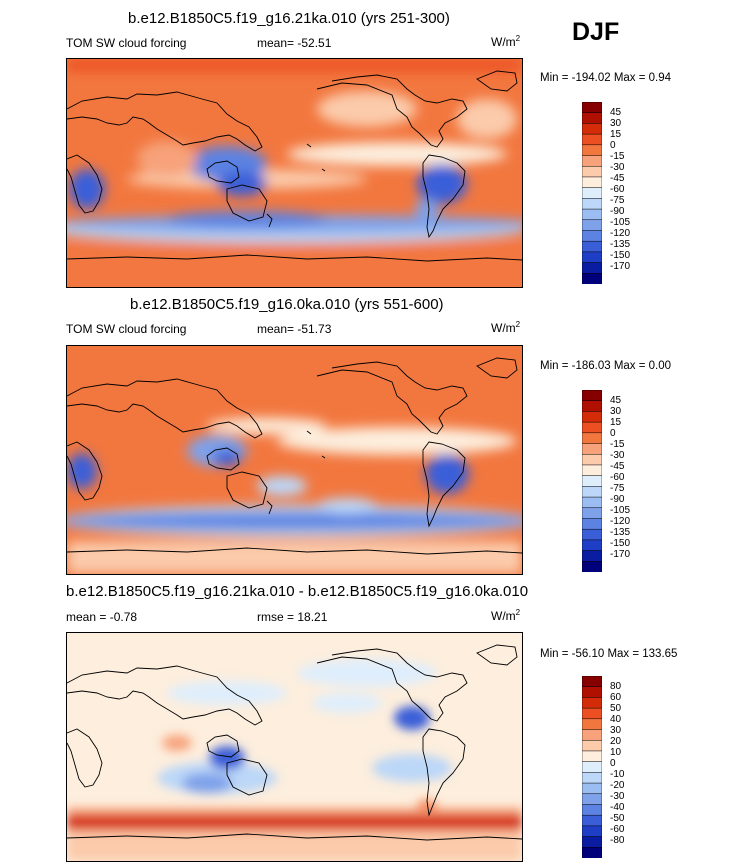 This screenshot has height=866, width=733. What do you see at coordinates (617, 211) in the screenshot?
I see `panel1-colorbar-label: -90` at bounding box center [617, 211].